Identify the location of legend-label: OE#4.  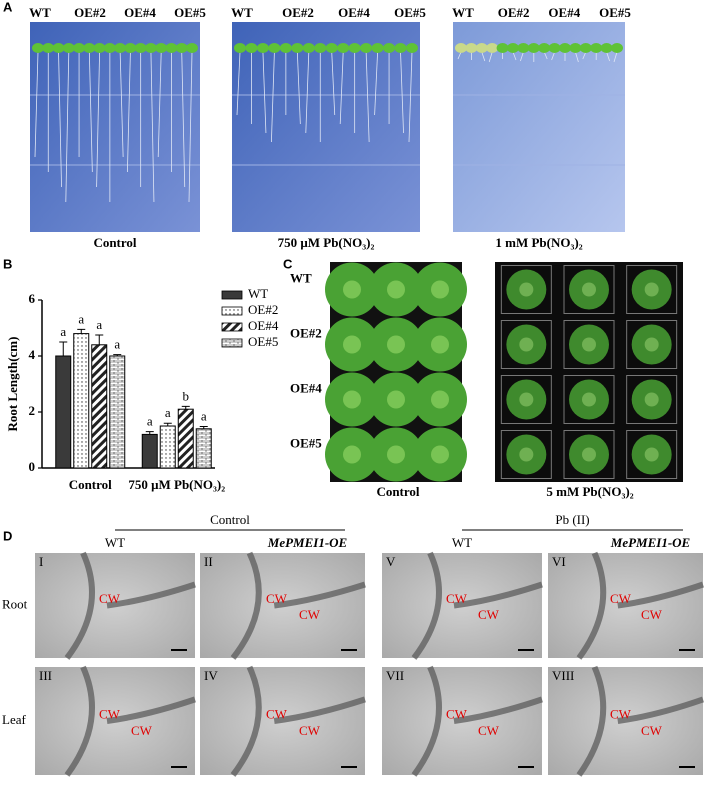
(263, 325).